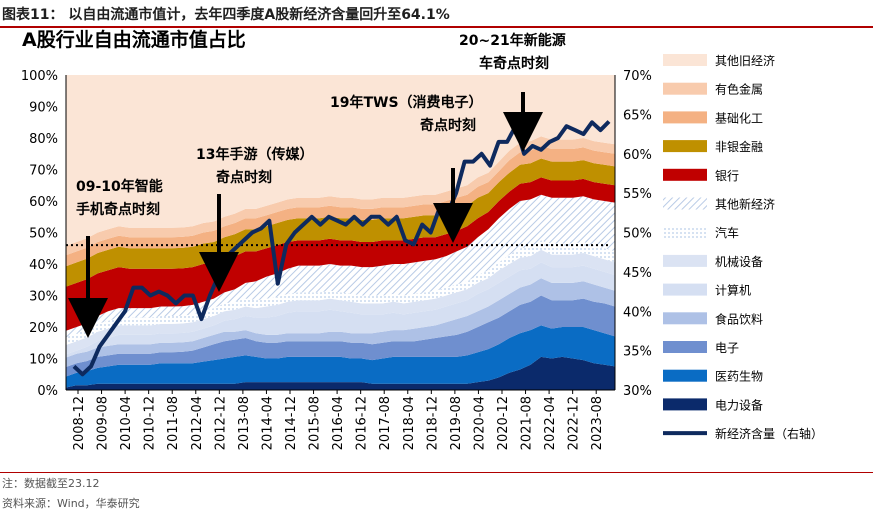 The image size is (873, 517). I want to click on y-left-tick-label: 100%, so click(39, 76).